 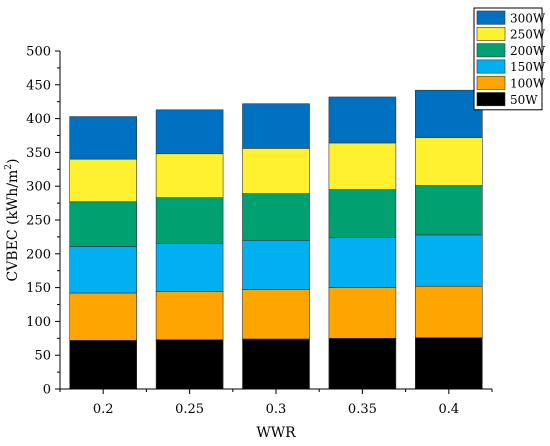 What do you see at coordinates (189, 267) in the screenshot?
I see `bar-segment-150W-0.25` at bounding box center [189, 267].